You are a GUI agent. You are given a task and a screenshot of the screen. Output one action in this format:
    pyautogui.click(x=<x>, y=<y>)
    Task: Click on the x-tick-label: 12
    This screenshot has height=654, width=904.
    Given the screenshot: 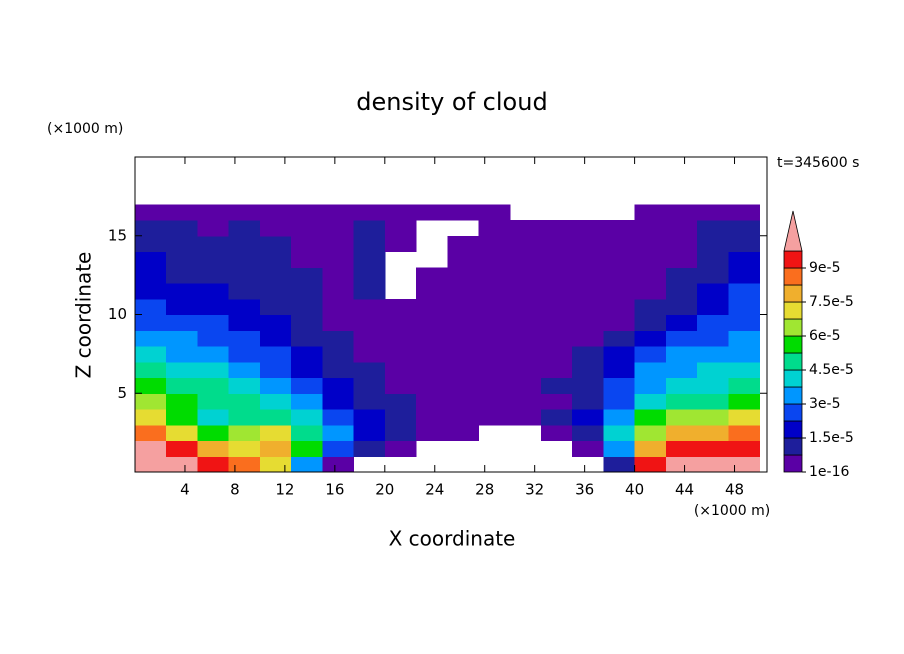 What is the action you would take?
    pyautogui.click(x=284, y=490)
    